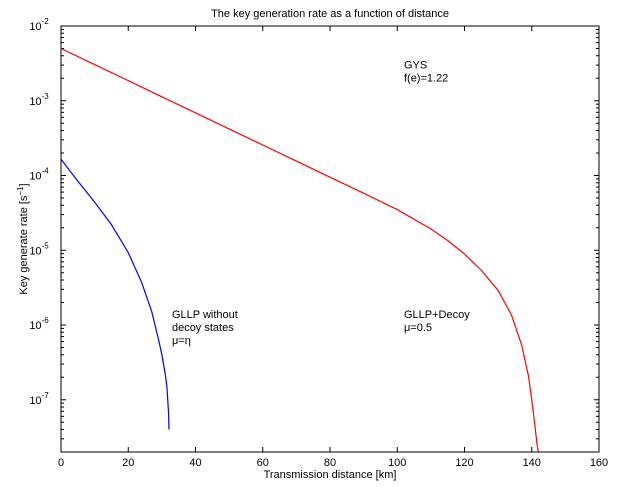 The image size is (618, 487). What do you see at coordinates (205, 328) in the screenshot?
I see `annotation-gllp-no-decoy: GLLP without decoy states μ=η` at bounding box center [205, 328].